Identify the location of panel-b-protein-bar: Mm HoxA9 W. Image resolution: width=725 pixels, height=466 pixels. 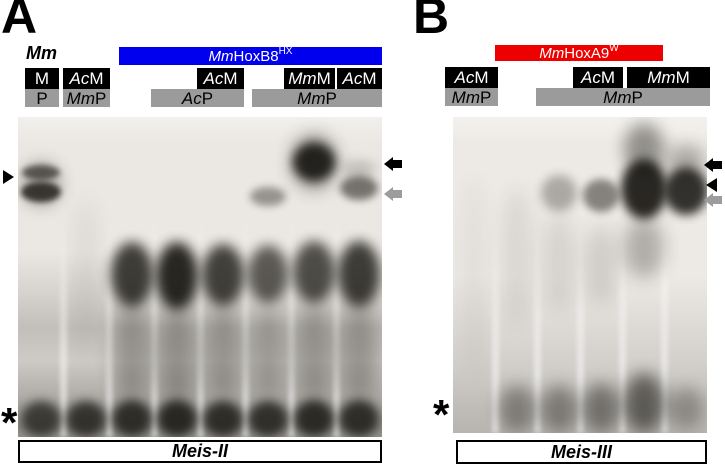
(579, 52).